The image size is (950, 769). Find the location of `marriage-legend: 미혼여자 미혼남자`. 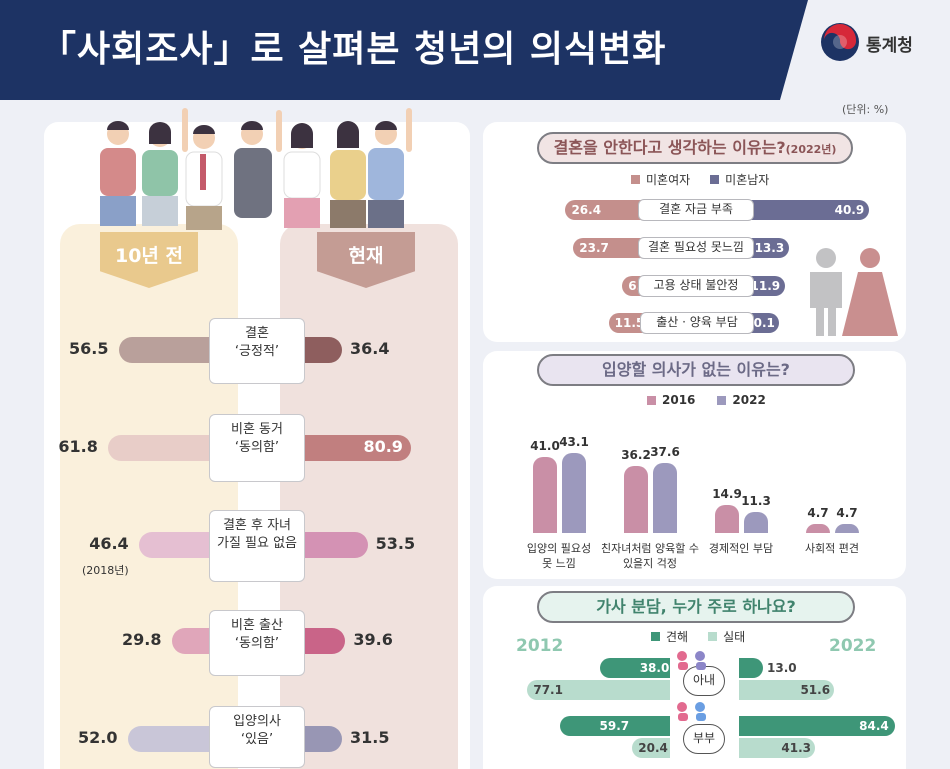

marriage-legend: 미혼여자 미혼남자 is located at coordinates (700, 179).